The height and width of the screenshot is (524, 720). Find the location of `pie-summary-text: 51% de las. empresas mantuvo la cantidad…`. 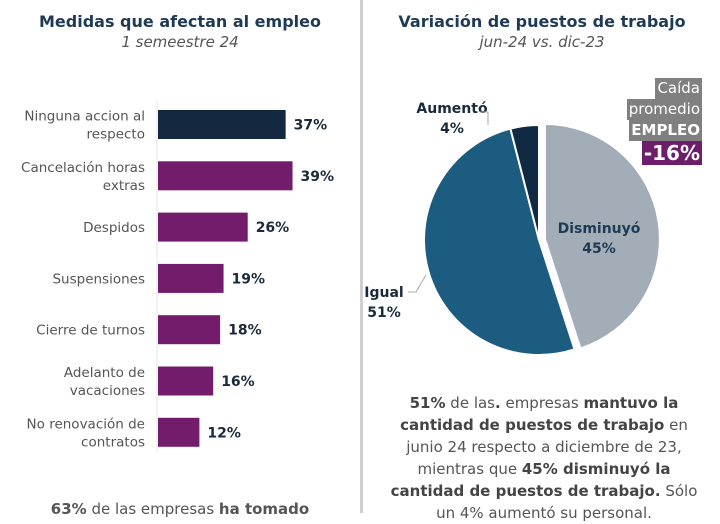

pie-summary-text: 51% de las. empresas mantuvo la cantidad… is located at coordinates (544, 458).